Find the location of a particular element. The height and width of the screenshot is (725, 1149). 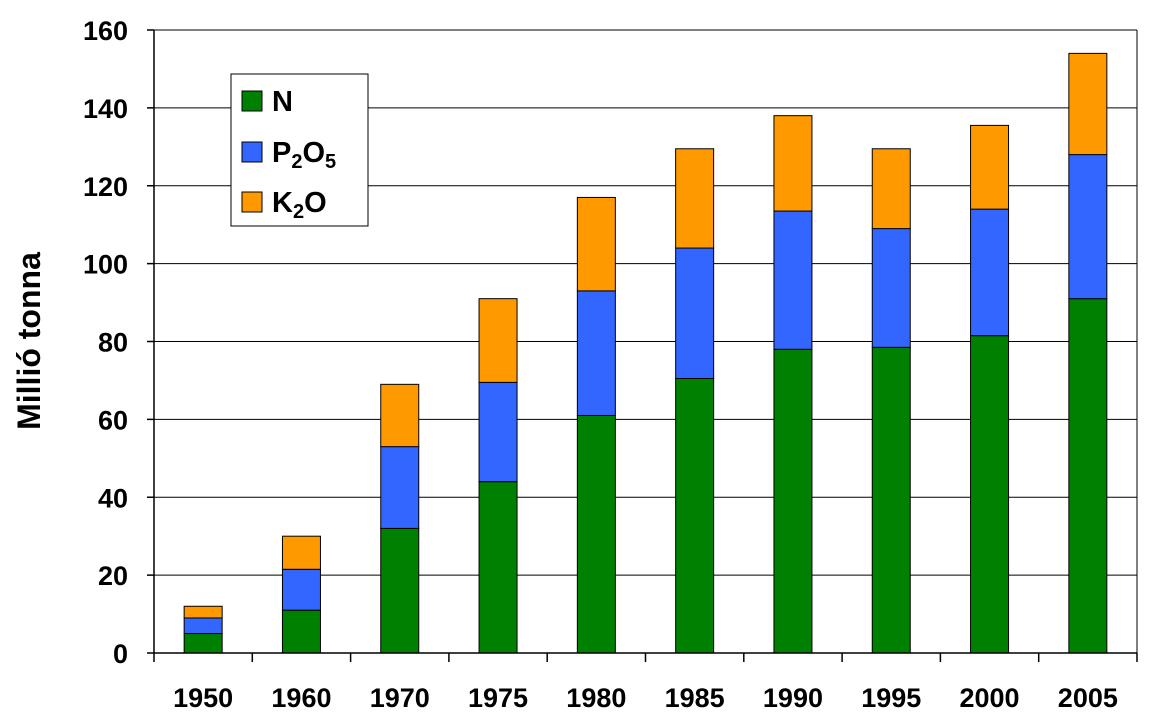

bar-segment-p2o5-1985 is located at coordinates (695, 313).